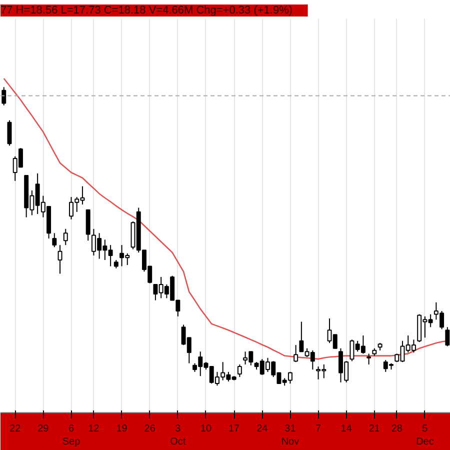  Describe the element at coordinates (16, 429) in the screenshot. I see `x-tick-label: 22` at that location.